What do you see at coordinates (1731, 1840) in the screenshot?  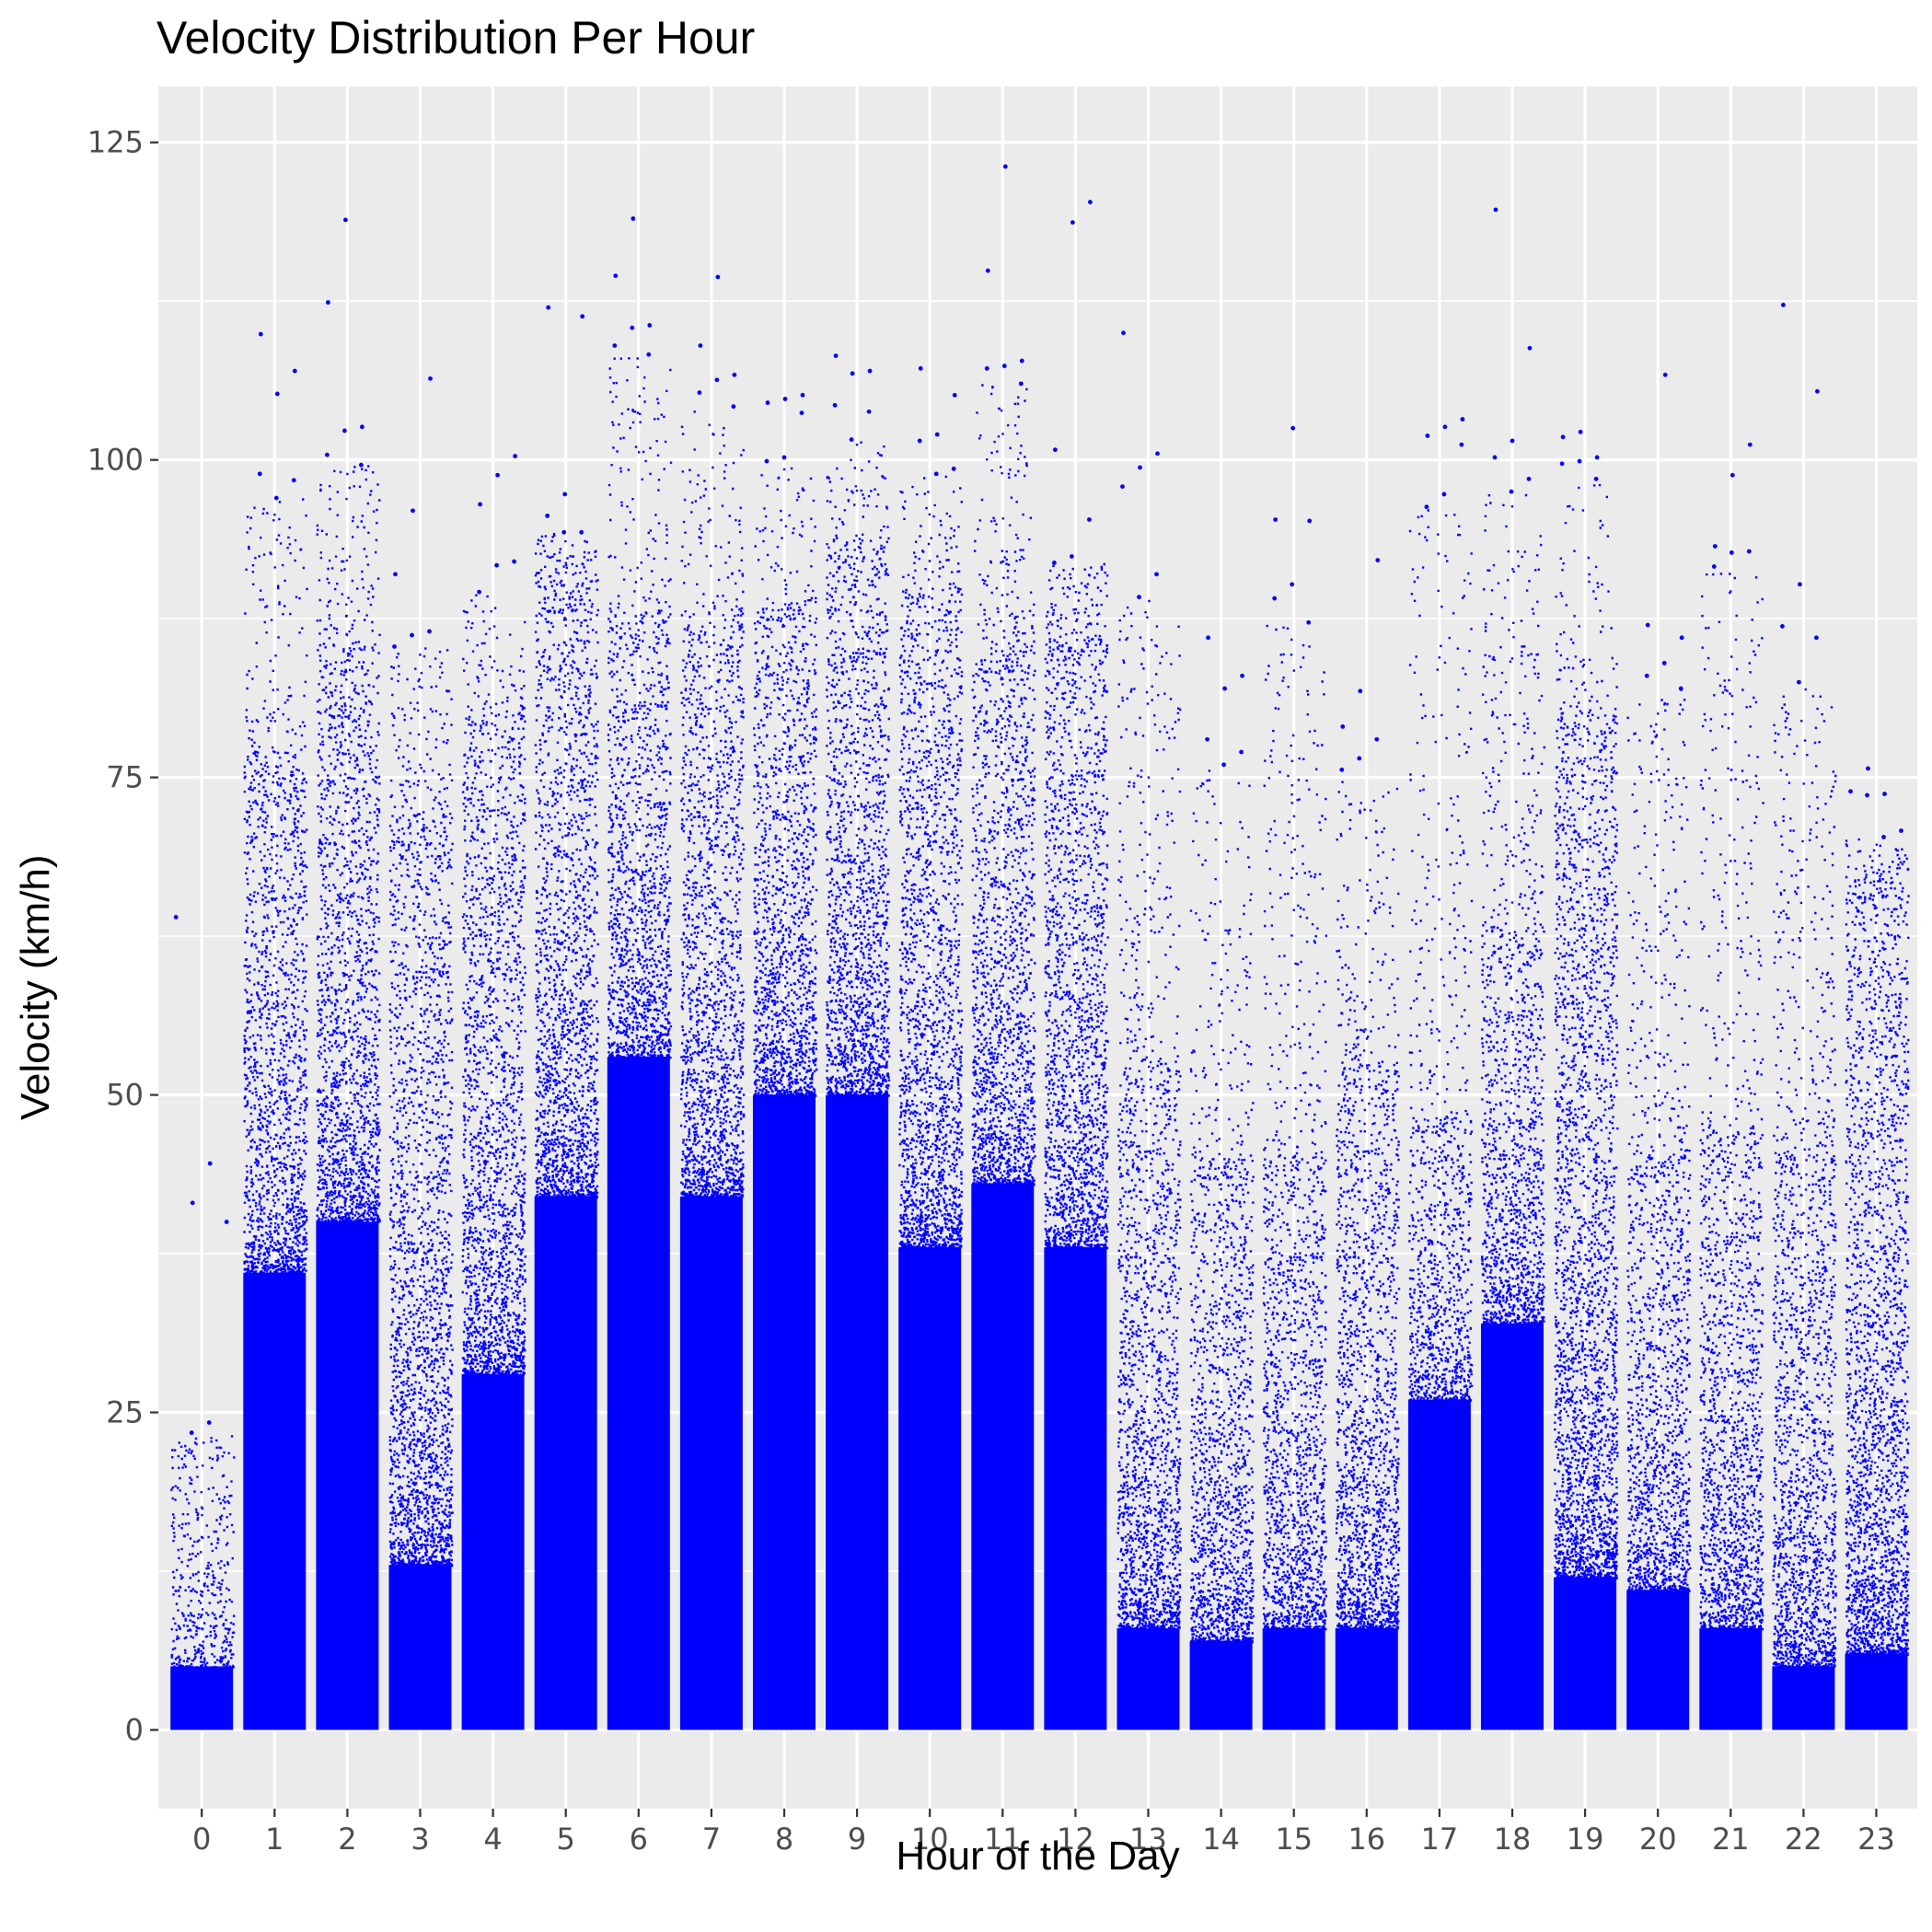 I see `x-tick-label: 21` at bounding box center [1731, 1840].